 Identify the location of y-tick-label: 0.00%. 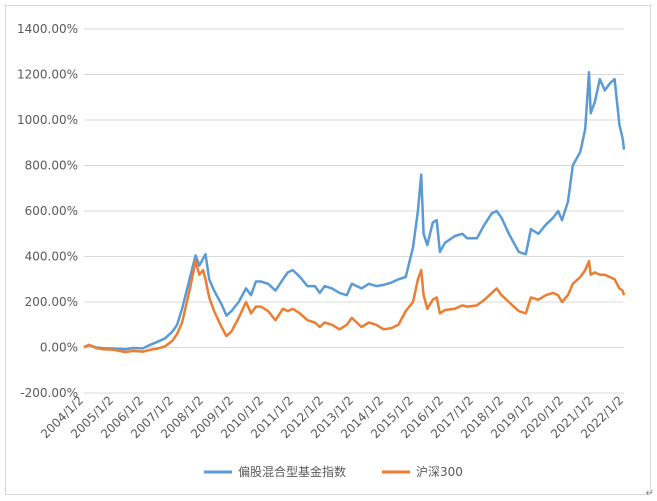
(59, 348).